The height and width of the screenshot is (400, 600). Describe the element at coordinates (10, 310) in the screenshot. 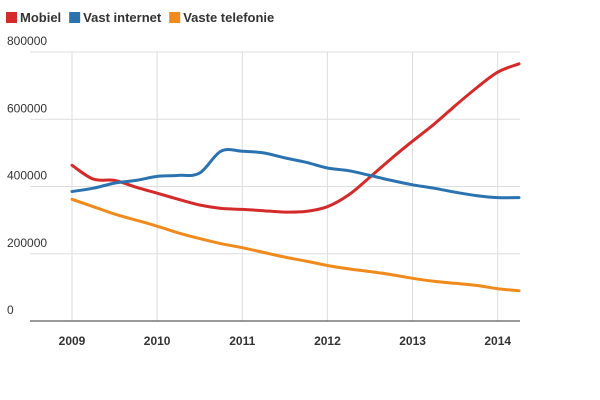

I see `y-tick-label: 0` at that location.